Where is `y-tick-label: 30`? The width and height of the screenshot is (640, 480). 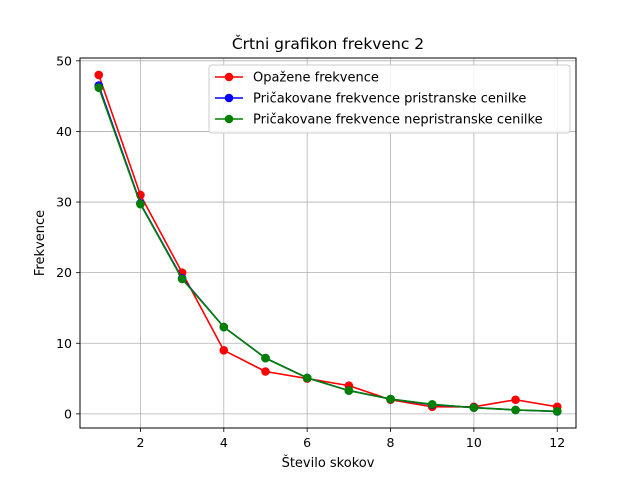
y-tick-label: 30 is located at coordinates (64, 202).